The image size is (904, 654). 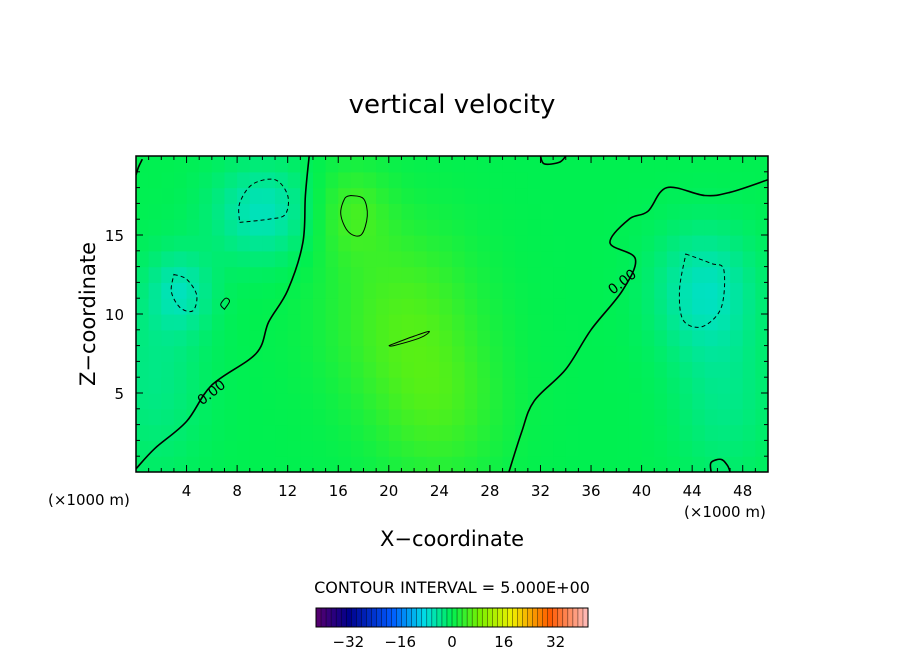 I want to click on contour-positive, so click(x=409, y=338).